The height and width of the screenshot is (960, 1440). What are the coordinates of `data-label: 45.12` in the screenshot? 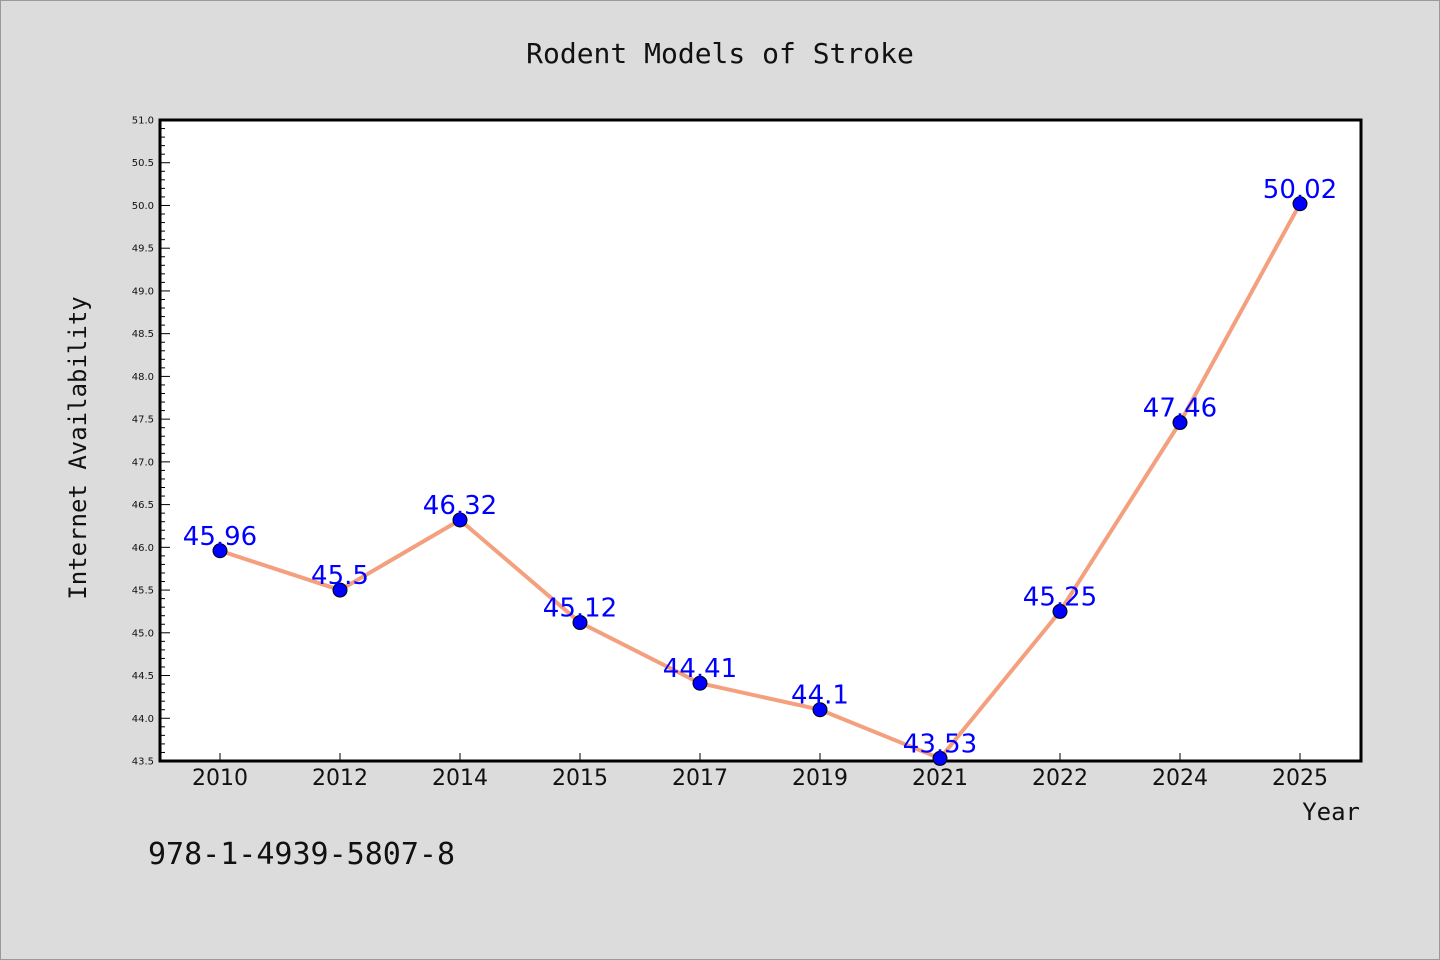 It's located at (580, 609).